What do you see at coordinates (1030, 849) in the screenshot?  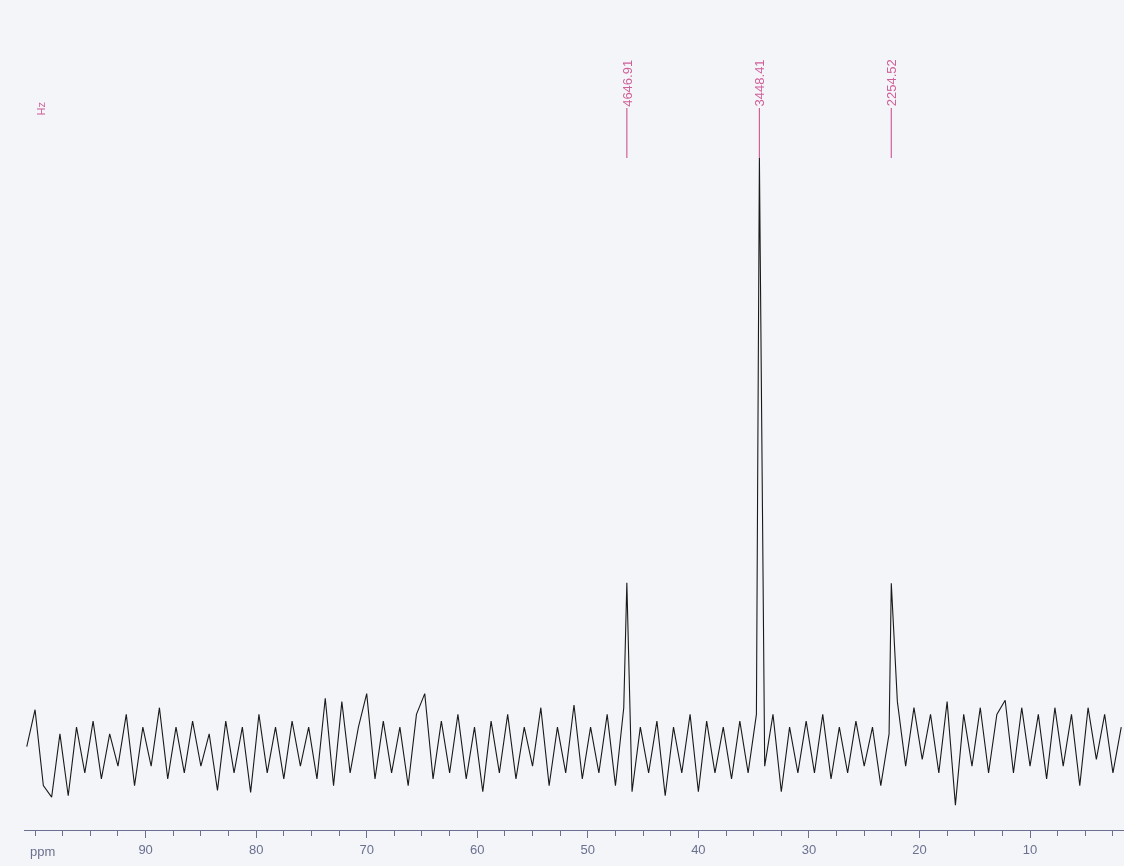 I see `x-tick-label: 10` at bounding box center [1030, 849].